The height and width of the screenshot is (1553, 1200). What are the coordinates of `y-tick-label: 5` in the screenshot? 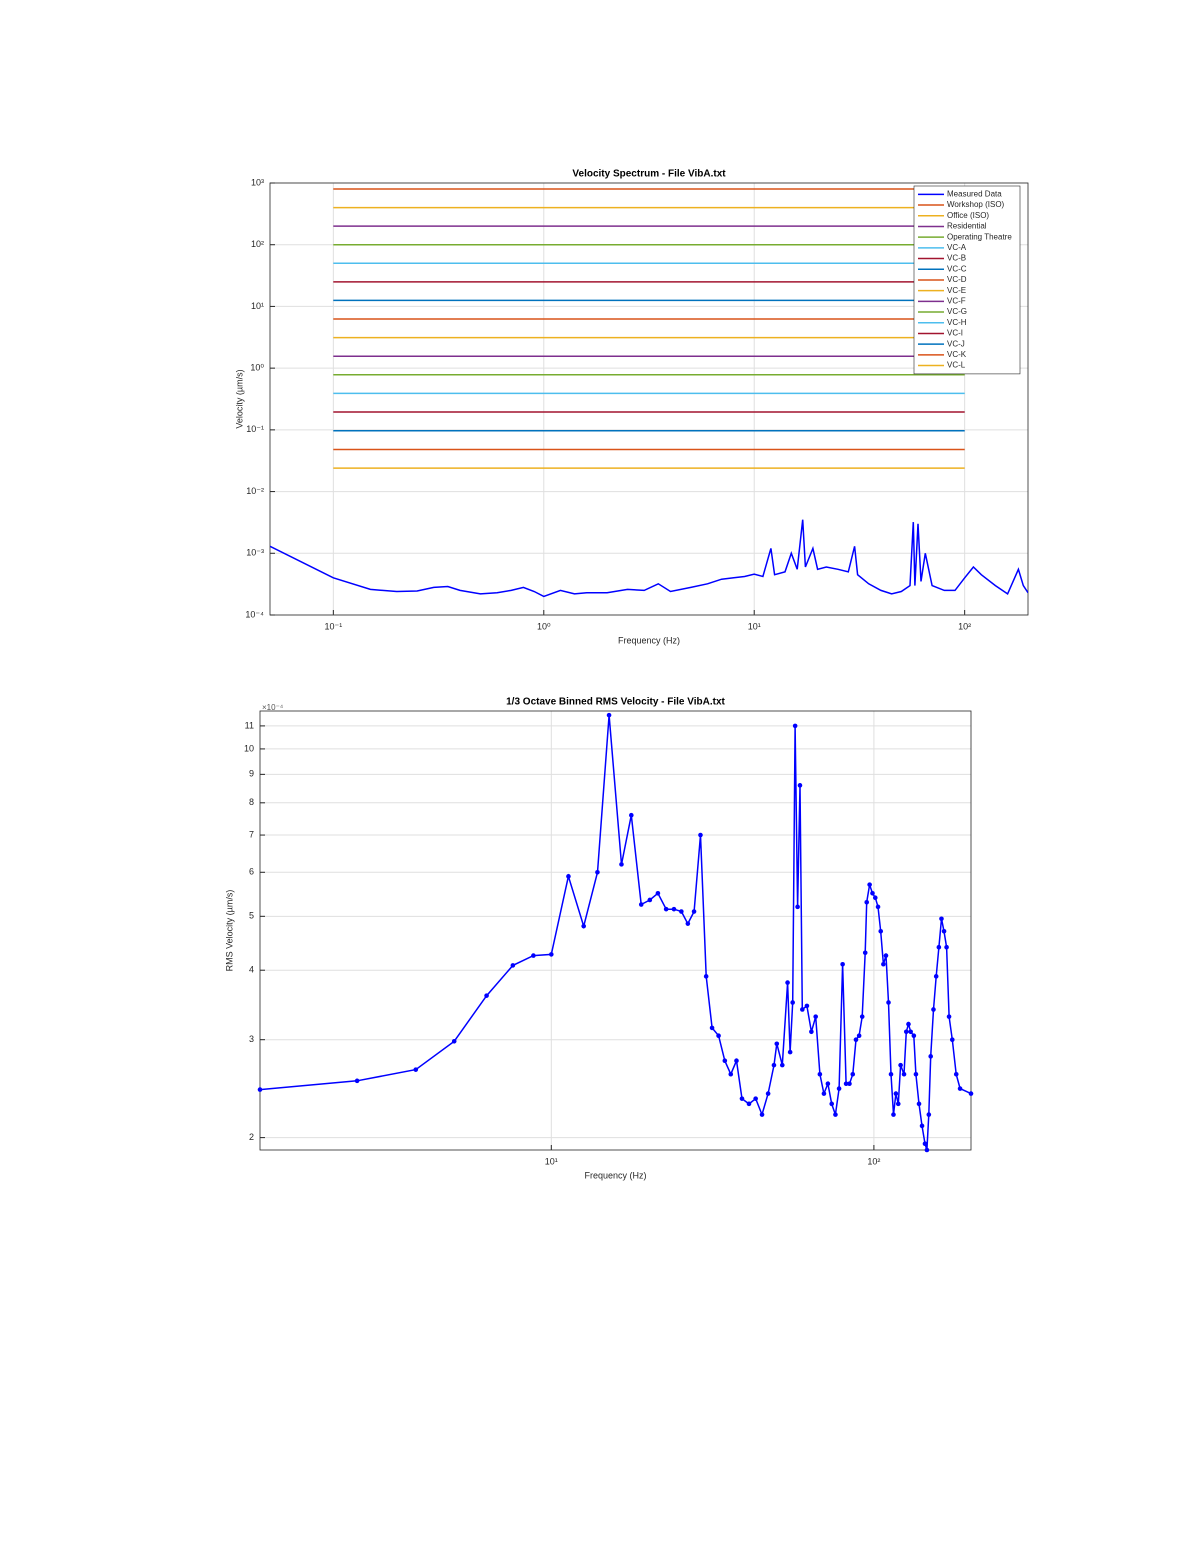 It's located at (251, 916).